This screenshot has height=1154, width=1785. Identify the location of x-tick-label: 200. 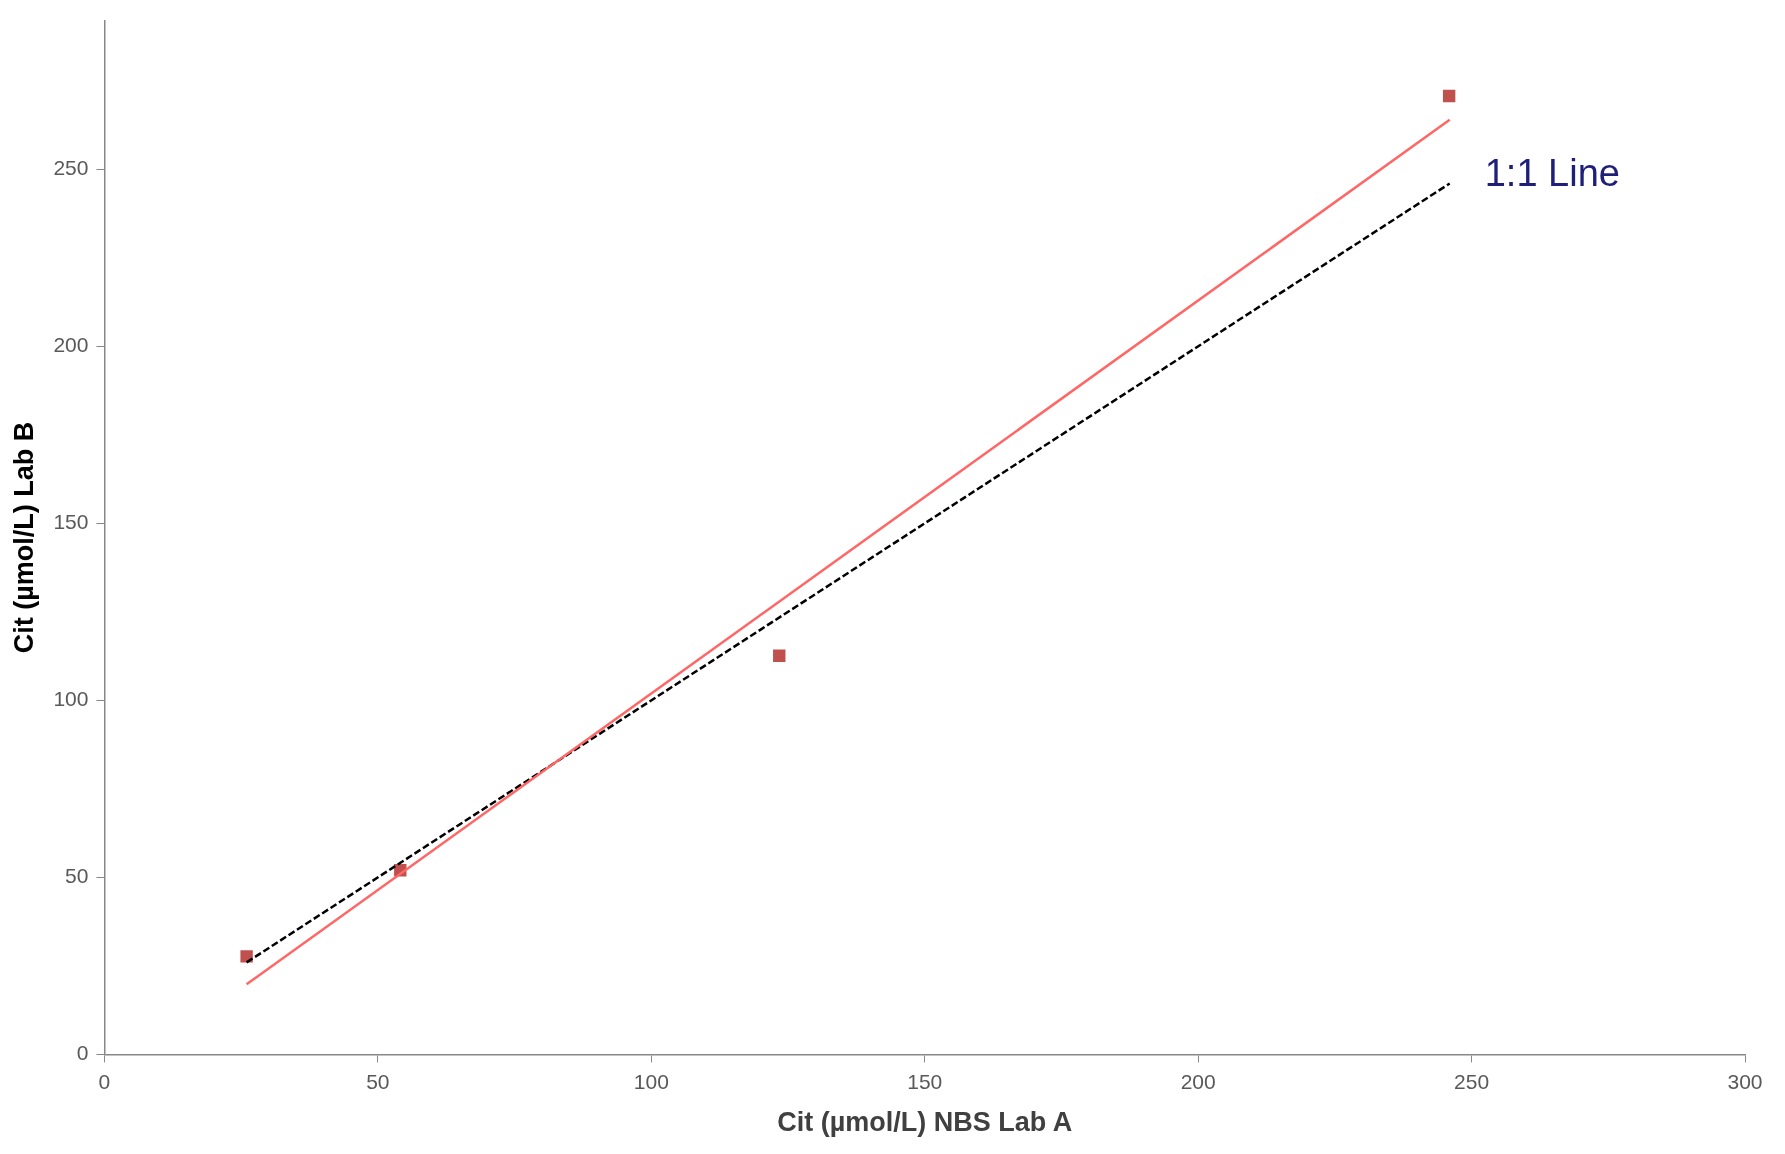
(1198, 1081).